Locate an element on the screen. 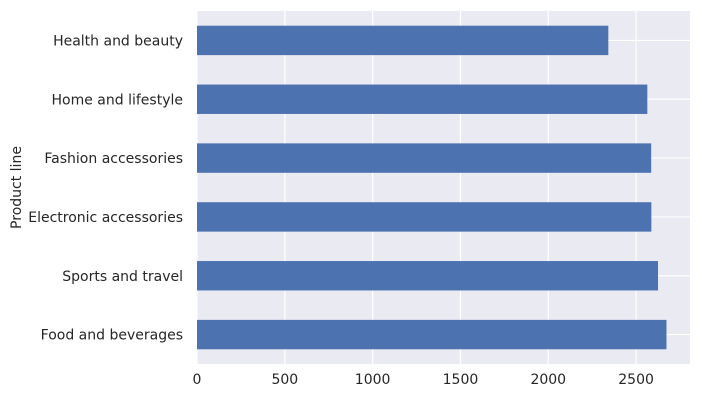  y-category-label: Electronic accessories is located at coordinates (105, 218).